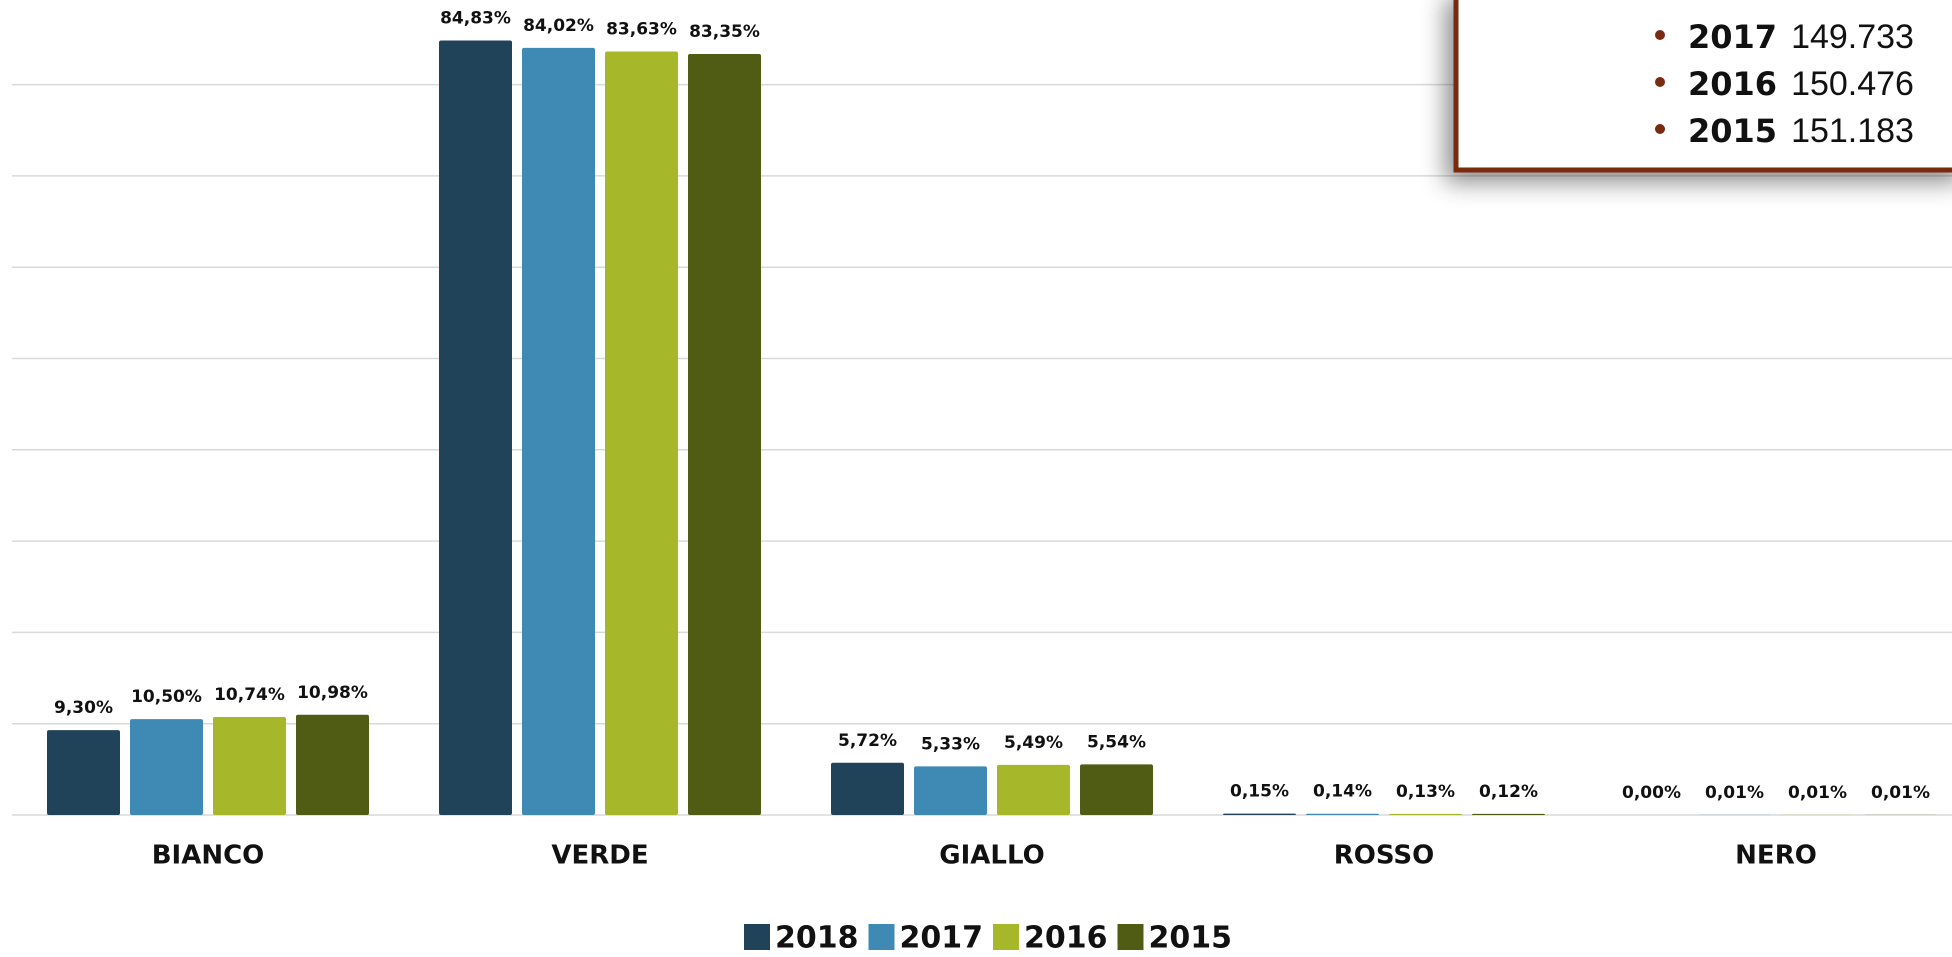 The height and width of the screenshot is (957, 1952). I want to click on value-label: 5,49%, so click(1033, 743).